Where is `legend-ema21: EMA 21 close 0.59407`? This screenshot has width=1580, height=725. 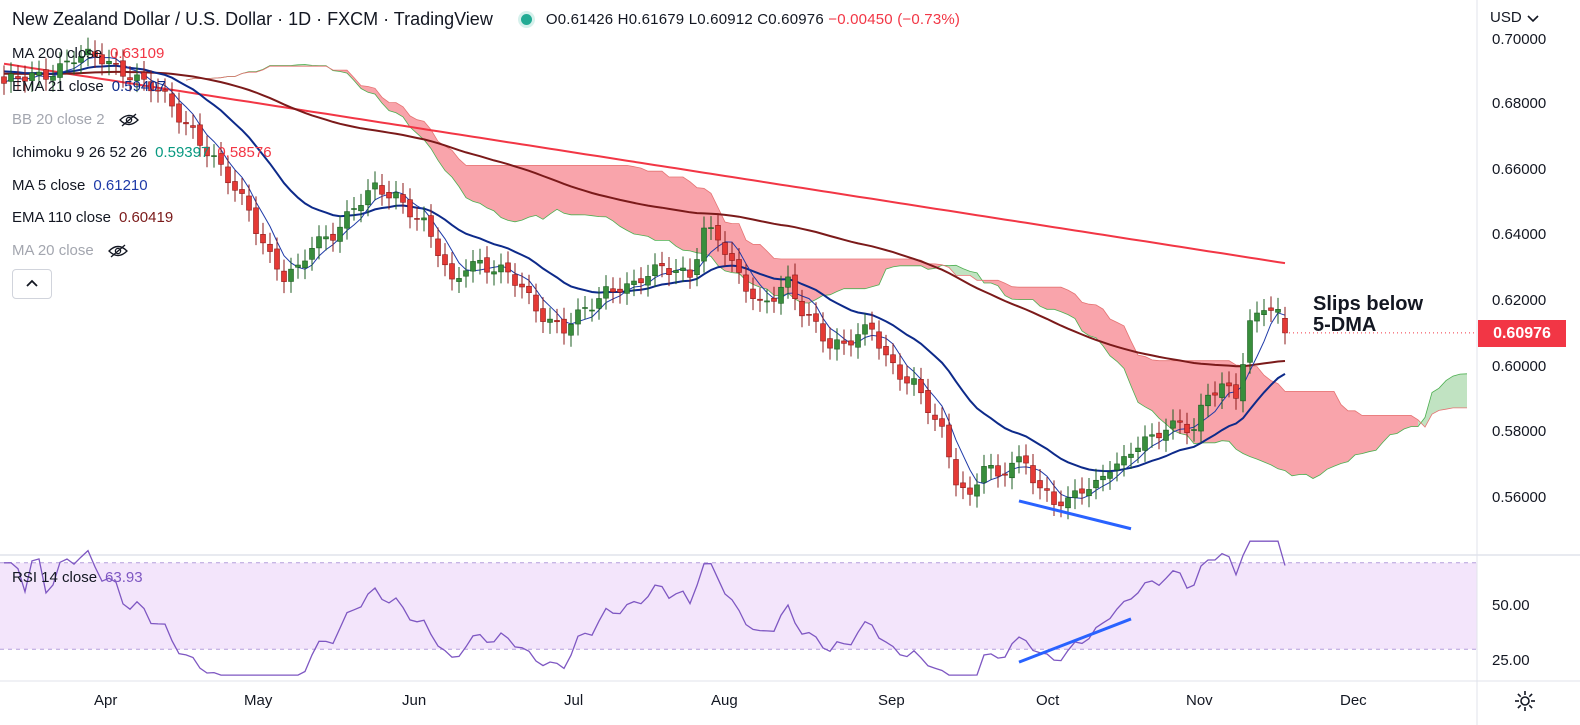
legend-ema21: EMA 21 close 0.59407 is located at coordinates (93, 86).